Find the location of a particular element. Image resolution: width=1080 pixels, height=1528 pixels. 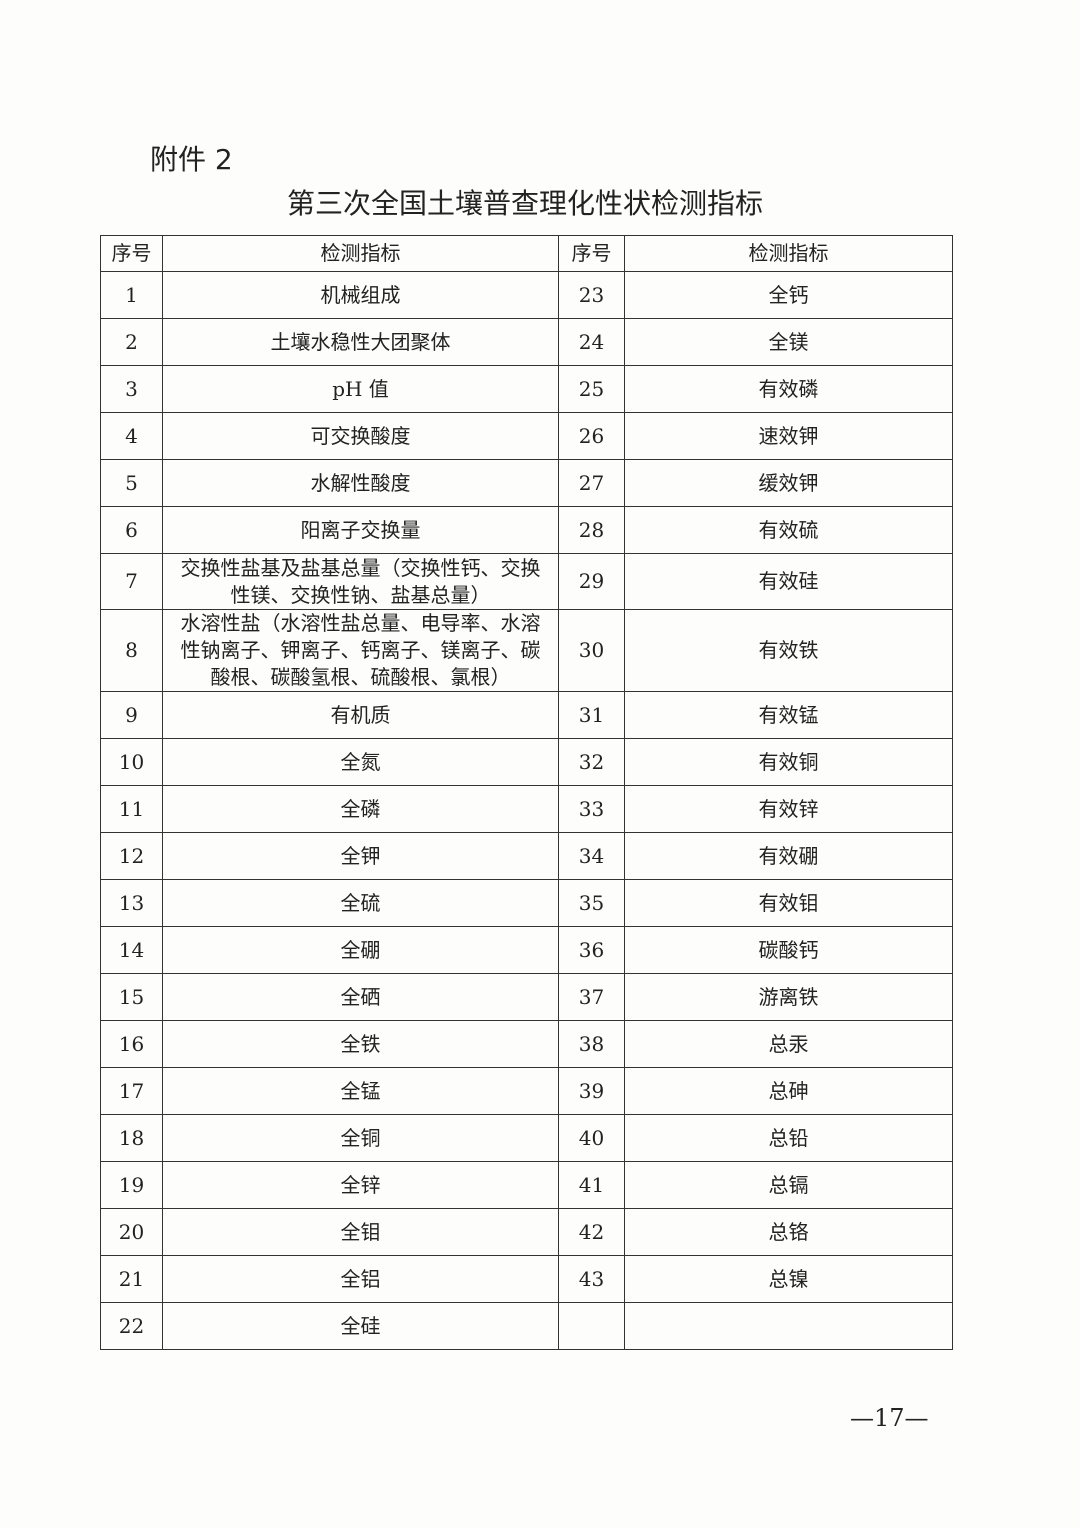

header-seq-left: 序号 is located at coordinates (131, 253).